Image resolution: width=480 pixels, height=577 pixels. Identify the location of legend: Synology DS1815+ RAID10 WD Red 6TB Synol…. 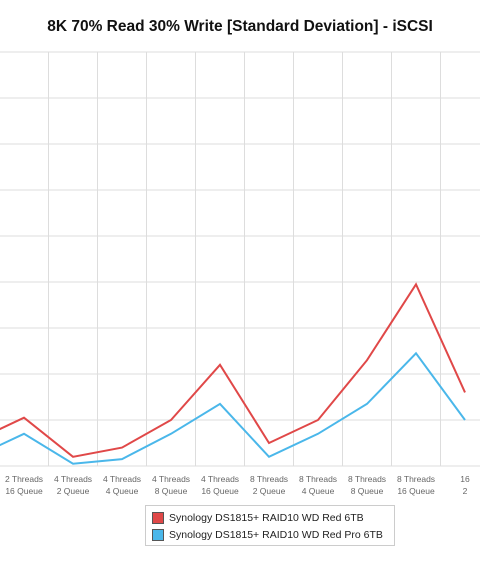
(270, 525).